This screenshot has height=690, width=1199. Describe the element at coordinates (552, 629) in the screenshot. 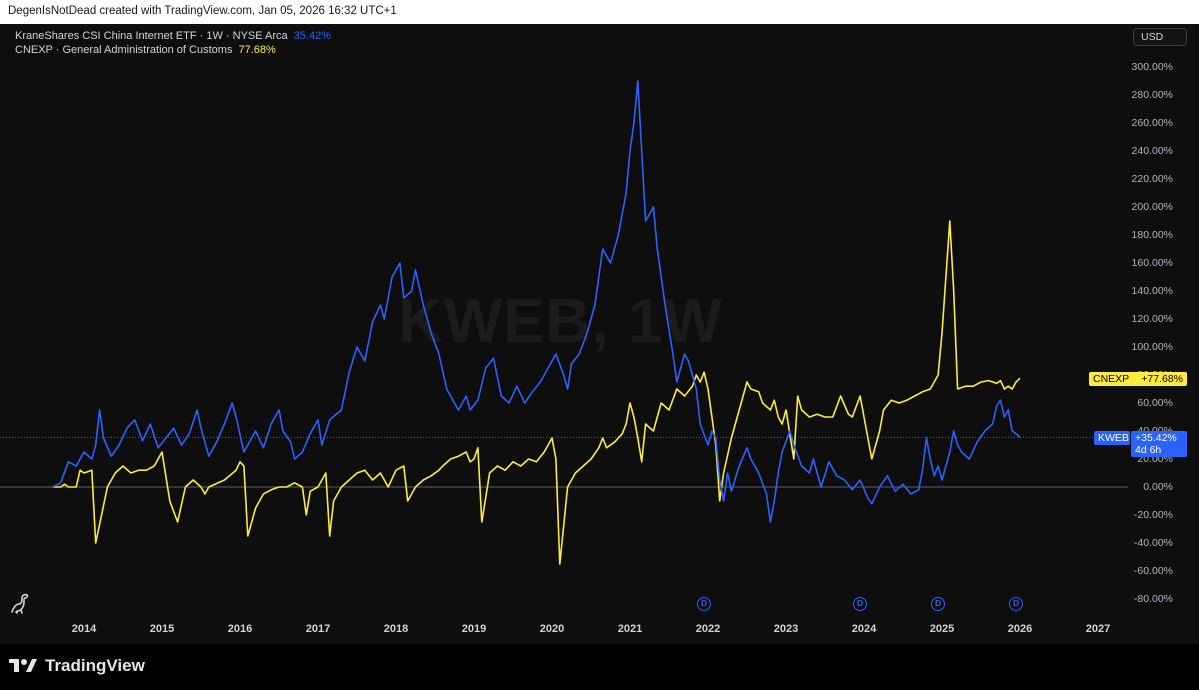

I see `x-tick-label: 2020` at that location.